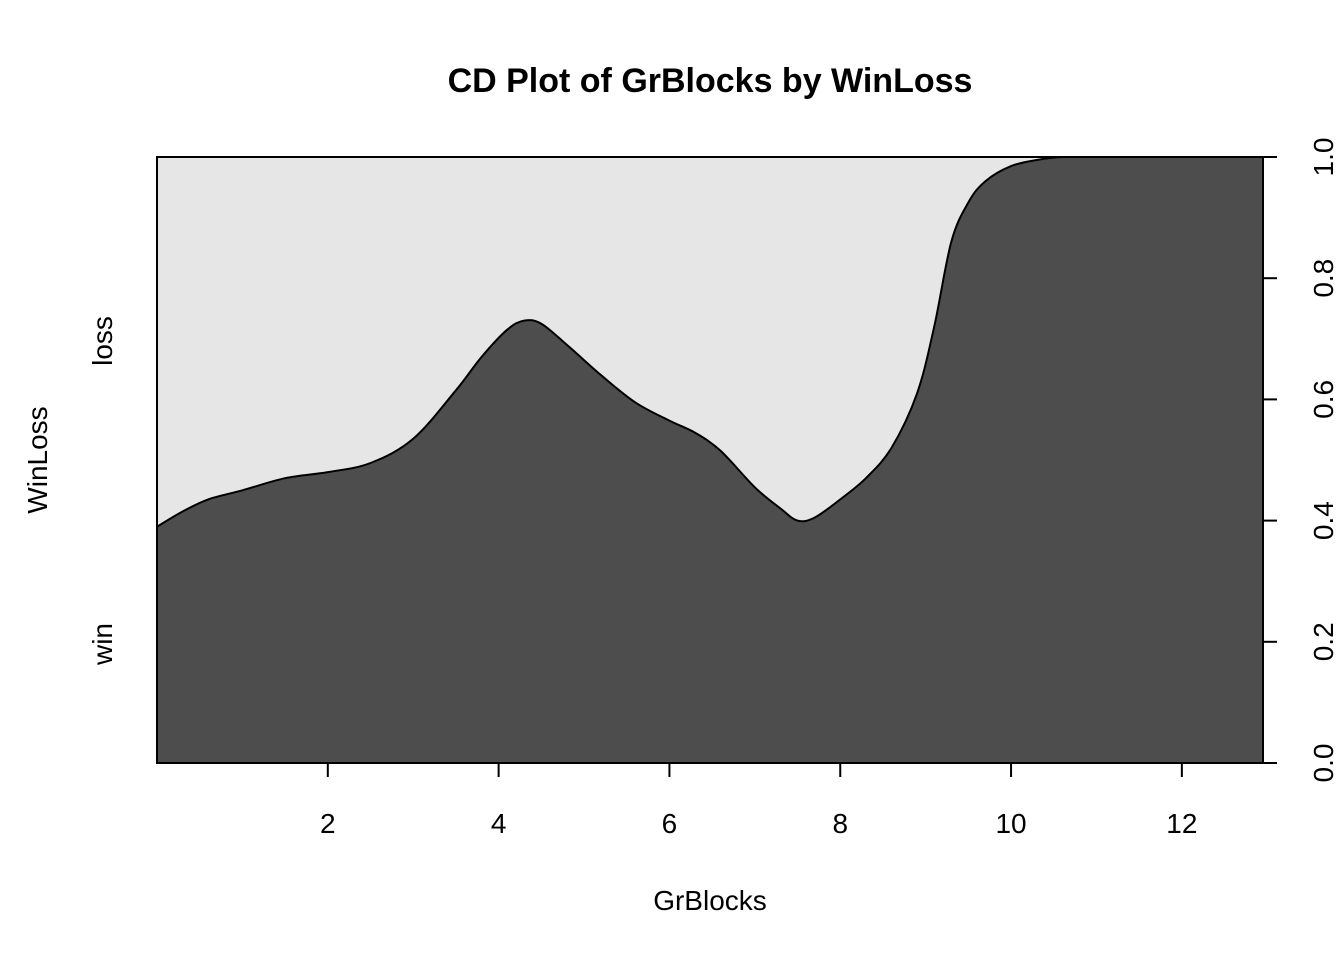 This screenshot has width=1344, height=960. What do you see at coordinates (1323, 157) in the screenshot?
I see `y-tick-label: 1.0` at bounding box center [1323, 157].